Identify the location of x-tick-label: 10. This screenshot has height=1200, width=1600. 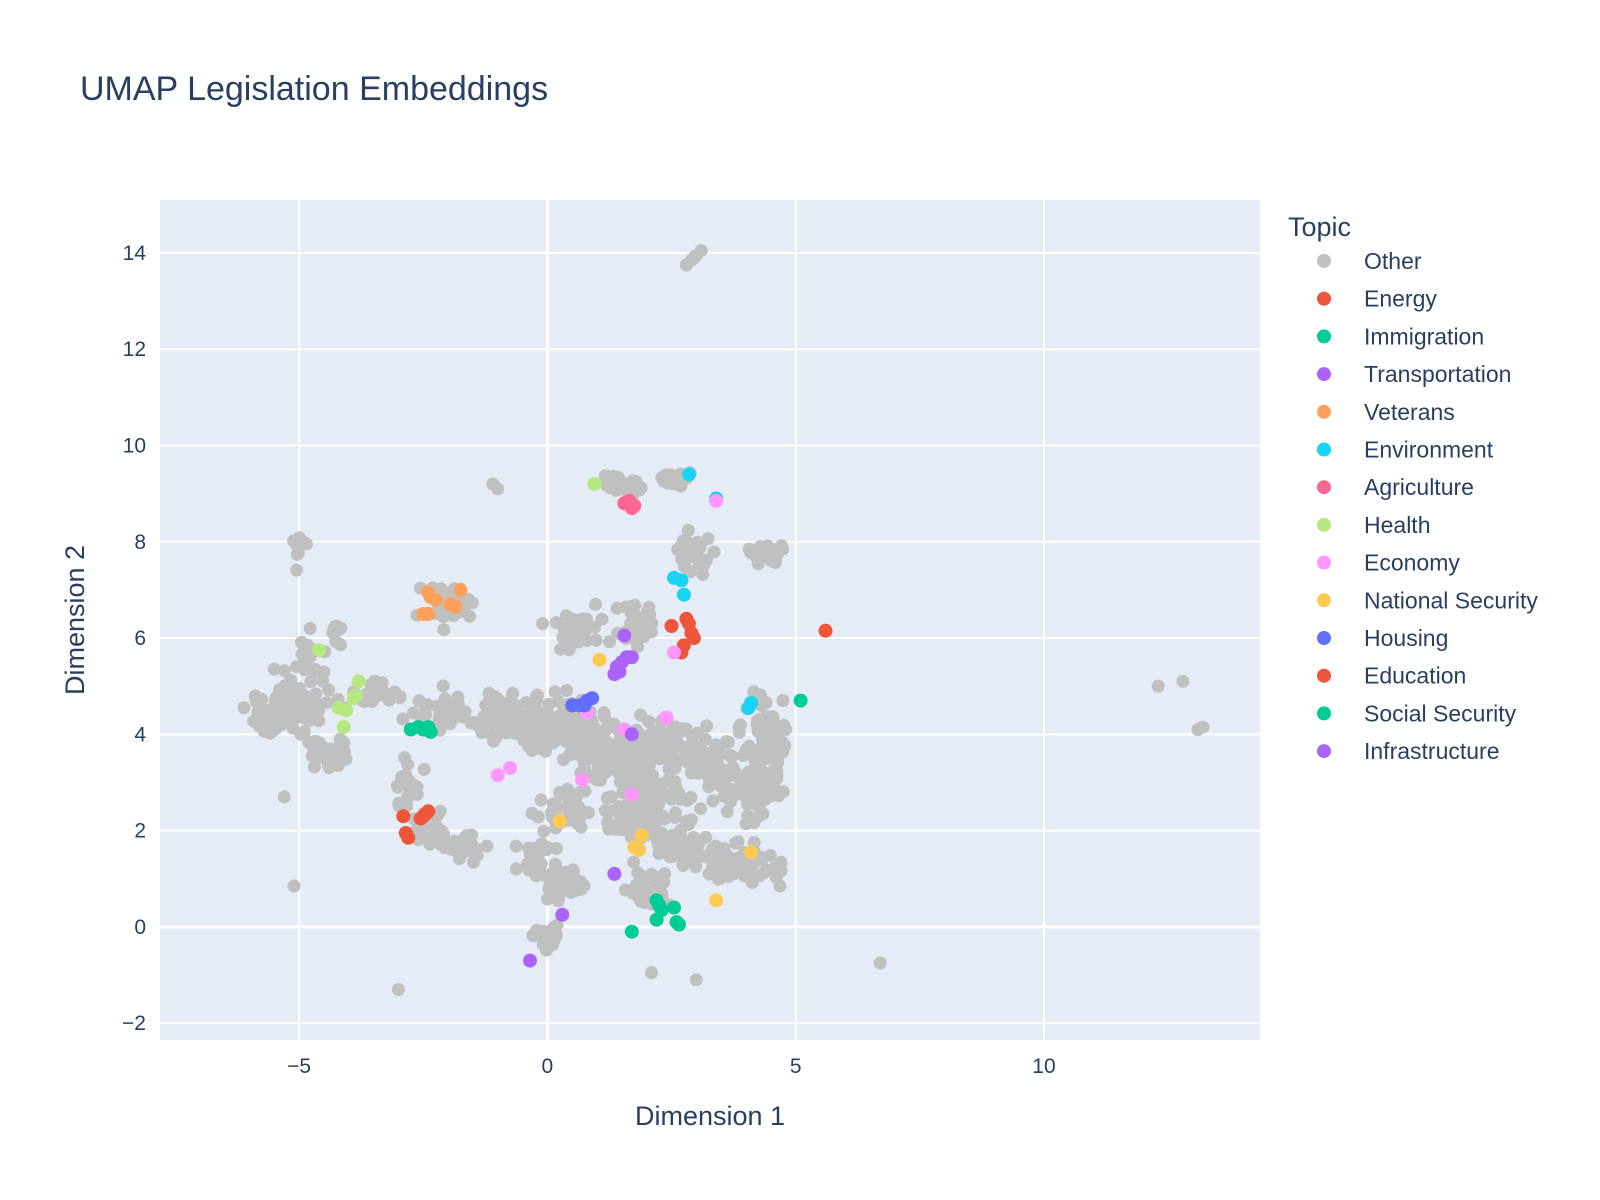
(1043, 1066).